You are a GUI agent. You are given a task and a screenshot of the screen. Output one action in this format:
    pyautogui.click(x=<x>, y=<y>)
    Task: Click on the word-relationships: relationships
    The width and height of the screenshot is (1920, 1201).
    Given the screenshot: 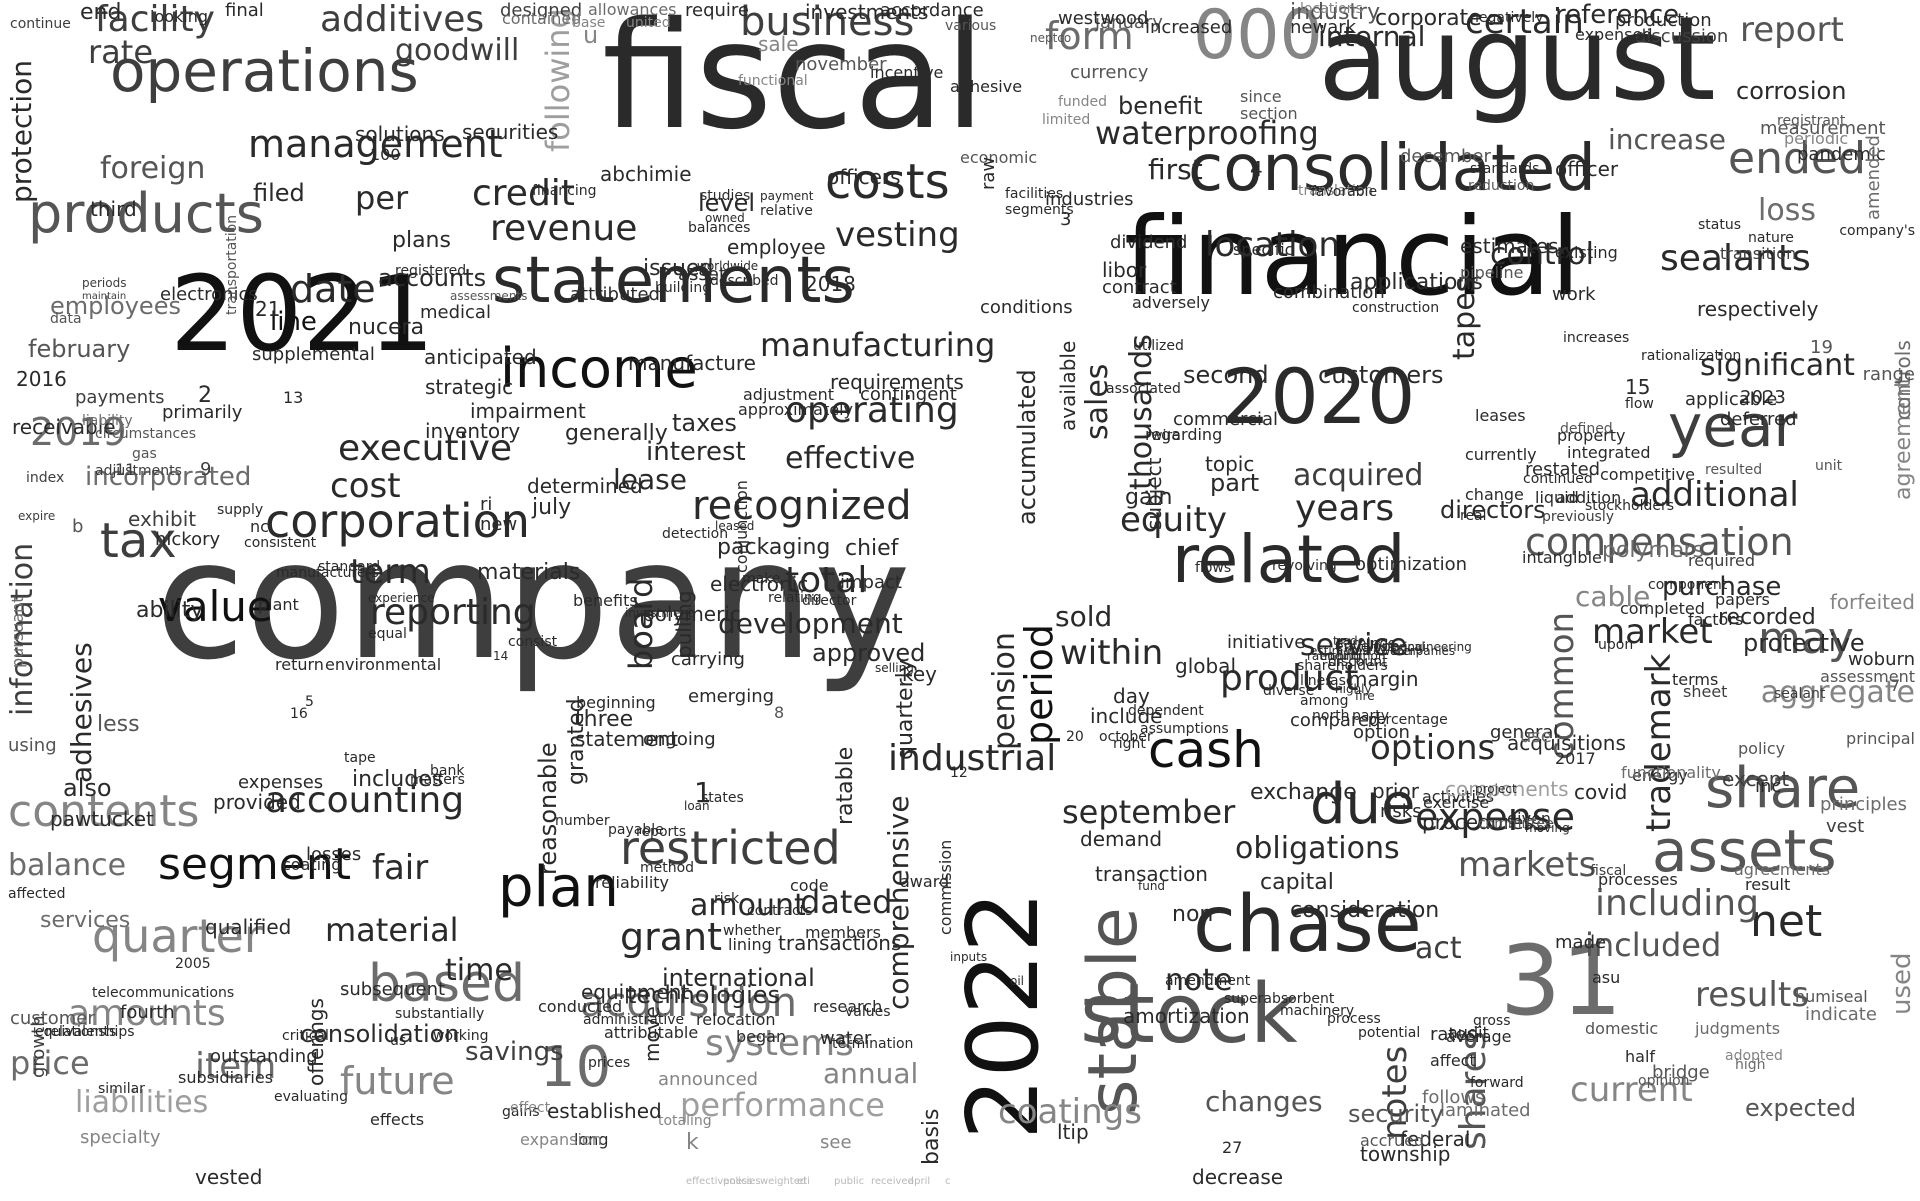 What is the action you would take?
    pyautogui.click(x=90, y=1031)
    